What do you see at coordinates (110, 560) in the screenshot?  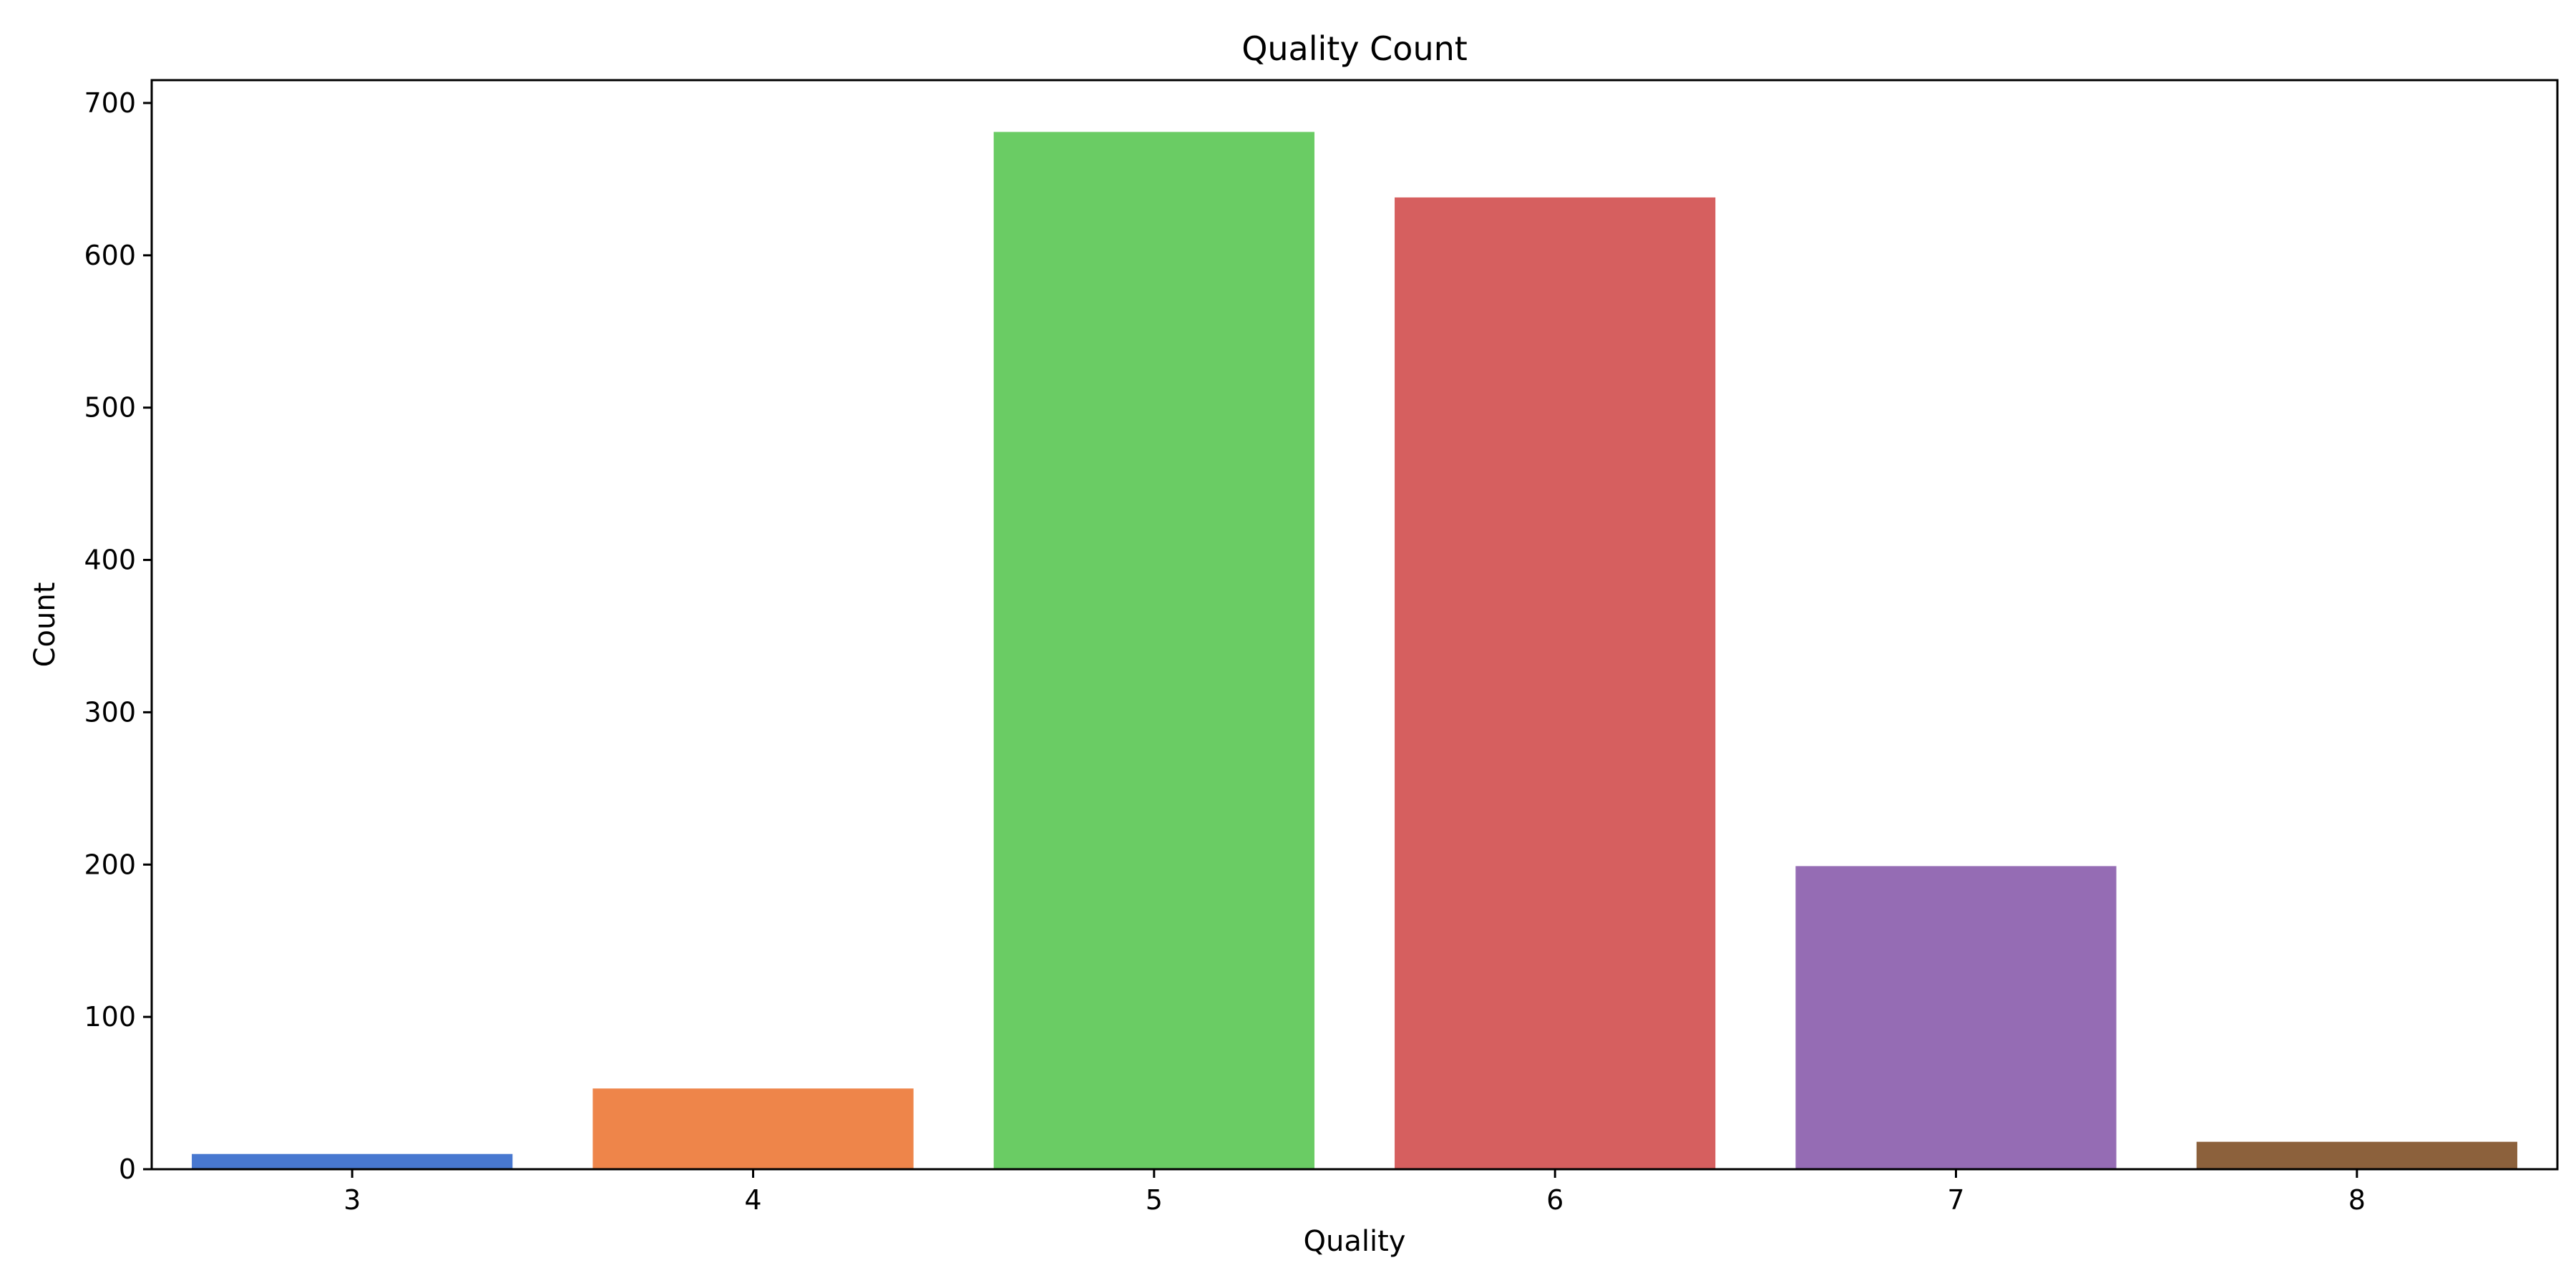 I see `y-tick-label: 400` at bounding box center [110, 560].